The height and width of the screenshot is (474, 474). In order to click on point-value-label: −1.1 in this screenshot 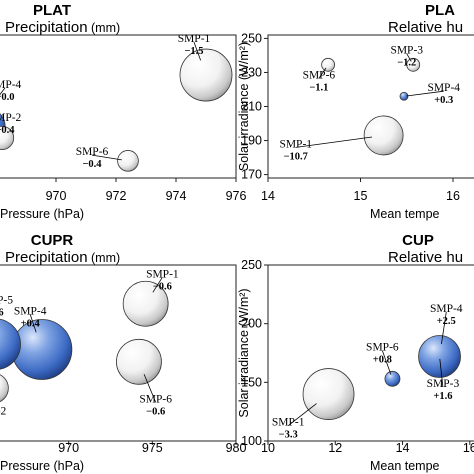, I will do `click(318, 87)`.